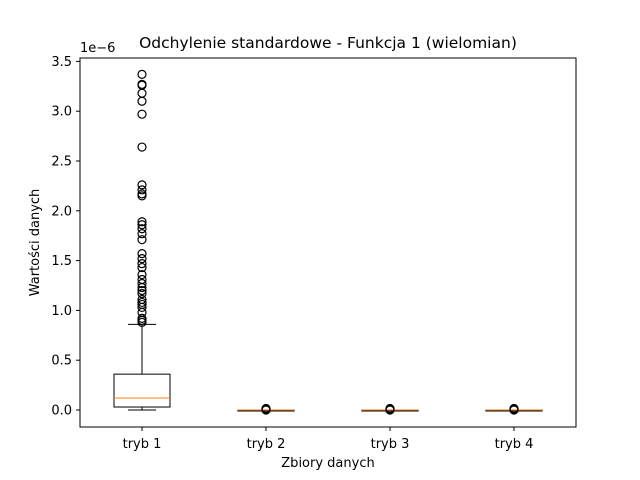 The height and width of the screenshot is (480, 640). What do you see at coordinates (61, 311) in the screenshot?
I see `y-tick-label: 1.0` at bounding box center [61, 311].